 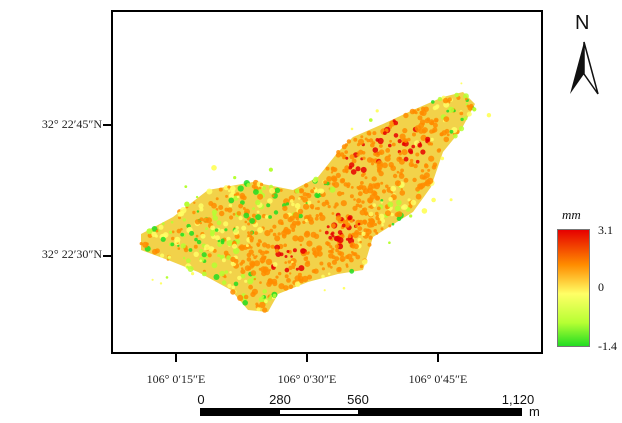 What do you see at coordinates (438, 358) in the screenshot?
I see `longitude-tick-east` at bounding box center [438, 358].